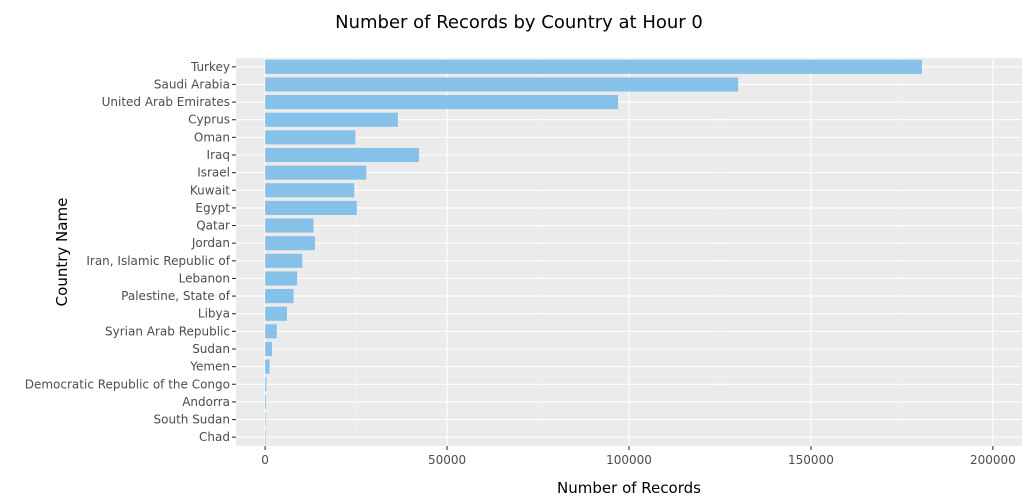 This screenshot has height=500, width=1030. Describe the element at coordinates (127, 384) in the screenshot. I see `y-tick-label: Democratic Republic of the Congo` at that location.